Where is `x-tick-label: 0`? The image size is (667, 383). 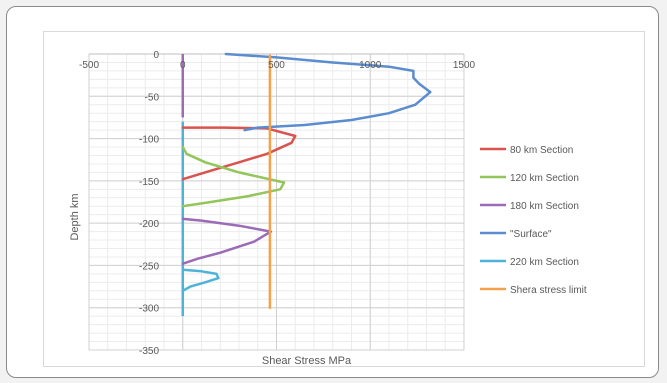 x-tick-label: 0 is located at coordinates (183, 65).